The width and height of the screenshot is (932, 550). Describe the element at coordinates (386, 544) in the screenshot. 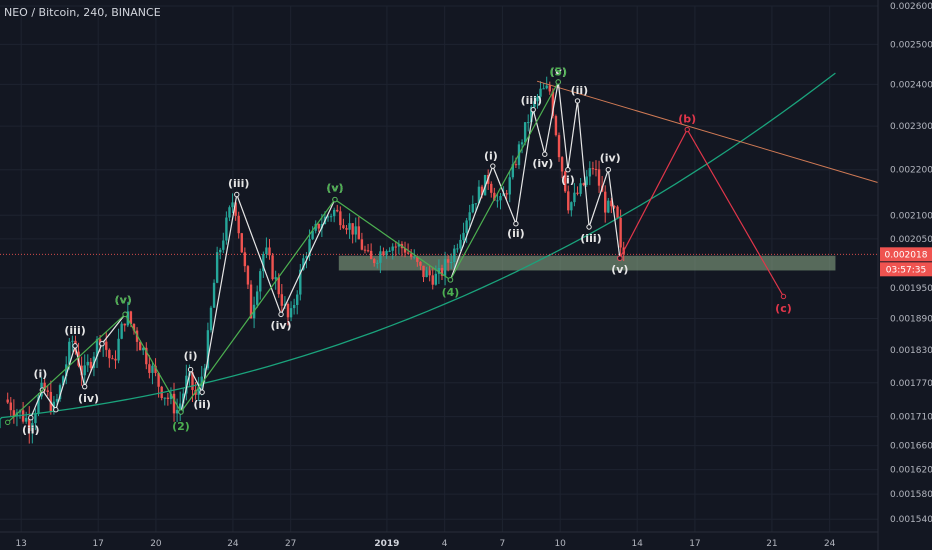

I see `time-tick-label: 2019` at that location.